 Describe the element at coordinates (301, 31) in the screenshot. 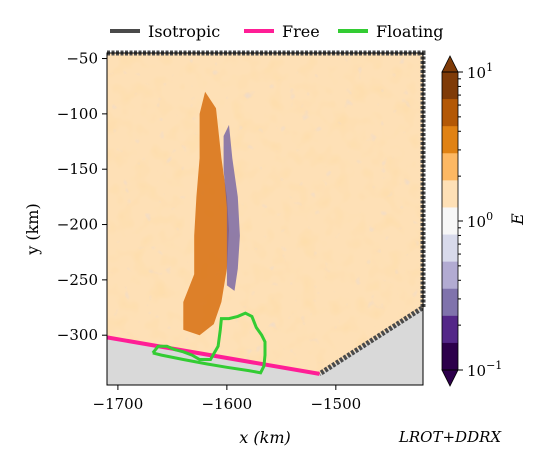

I see `legend-label-free: Free` at that location.